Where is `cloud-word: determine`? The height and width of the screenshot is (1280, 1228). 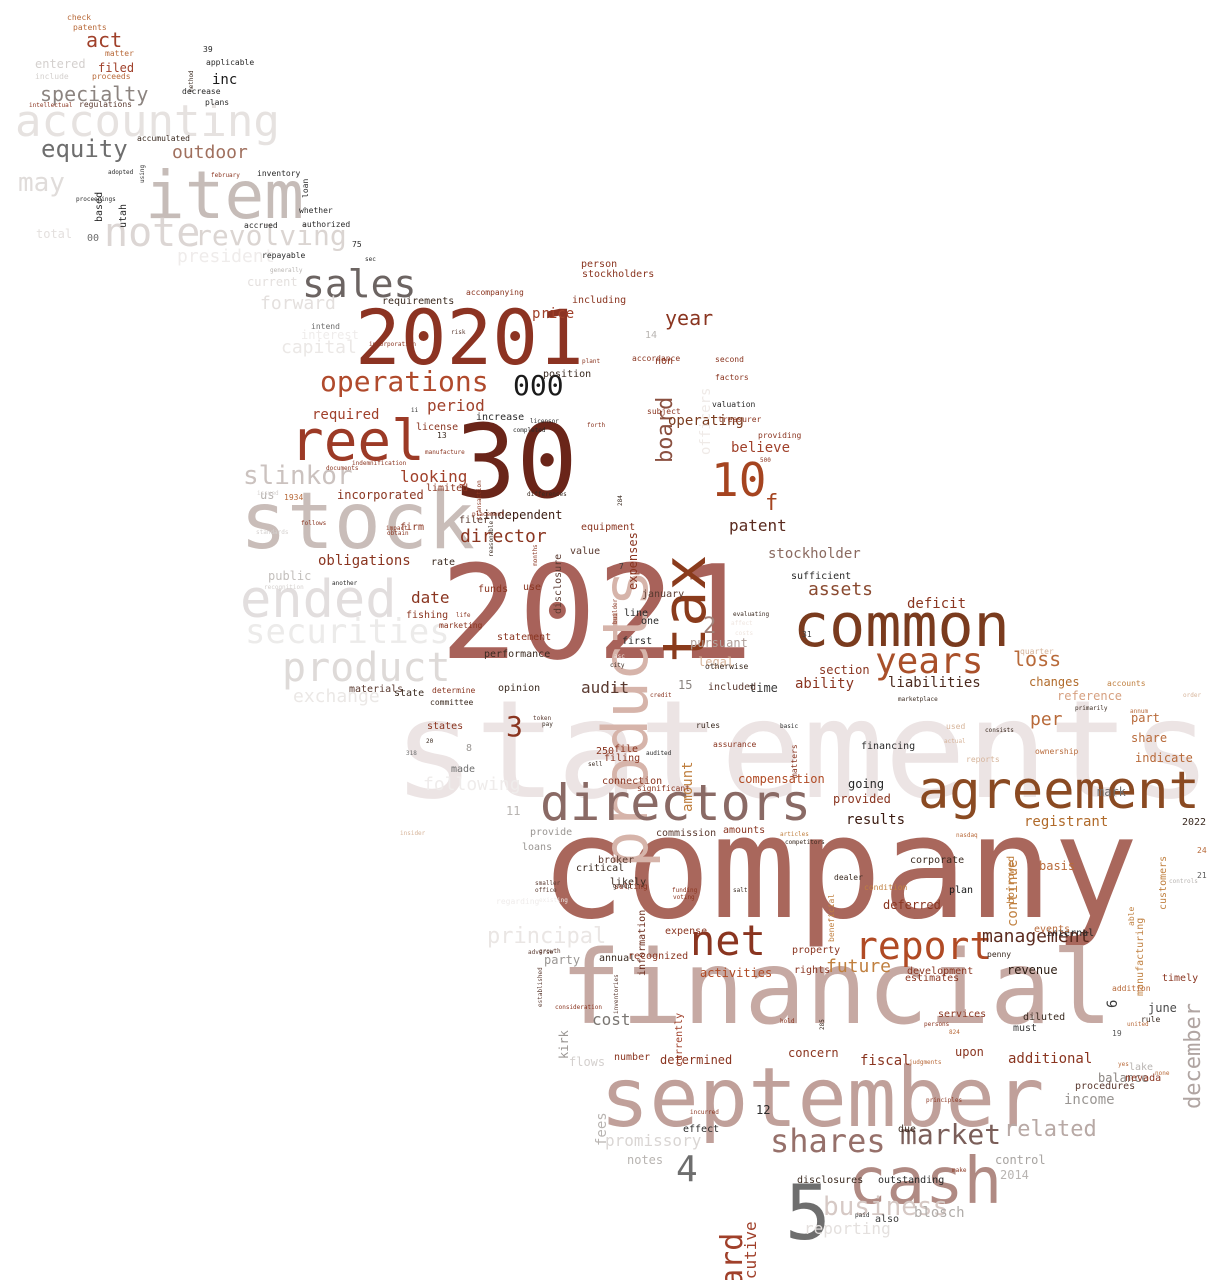
cloud-word: determine is located at coordinates (454, 690).